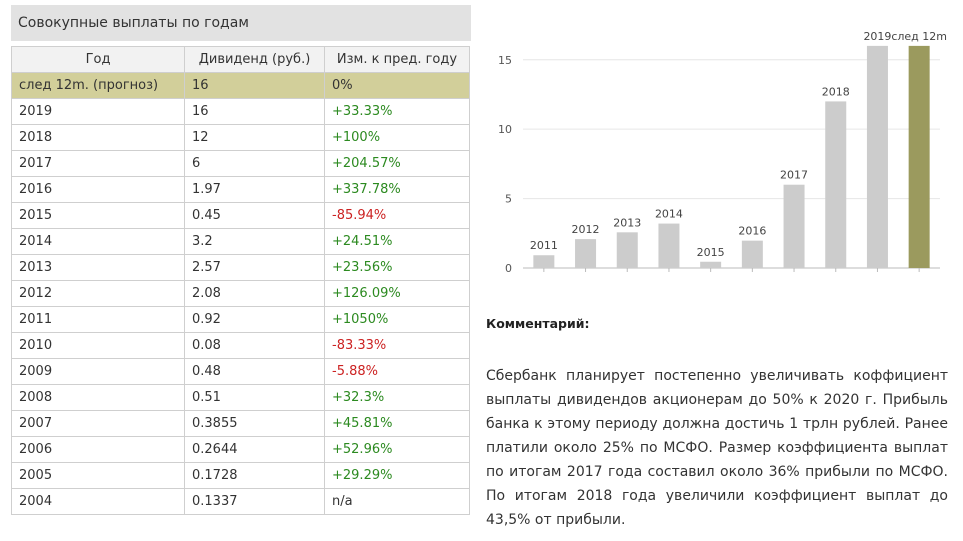 The image size is (963, 541). Describe the element at coordinates (254, 345) in the screenshot. I see `cell-dividend: 0.08` at that location.